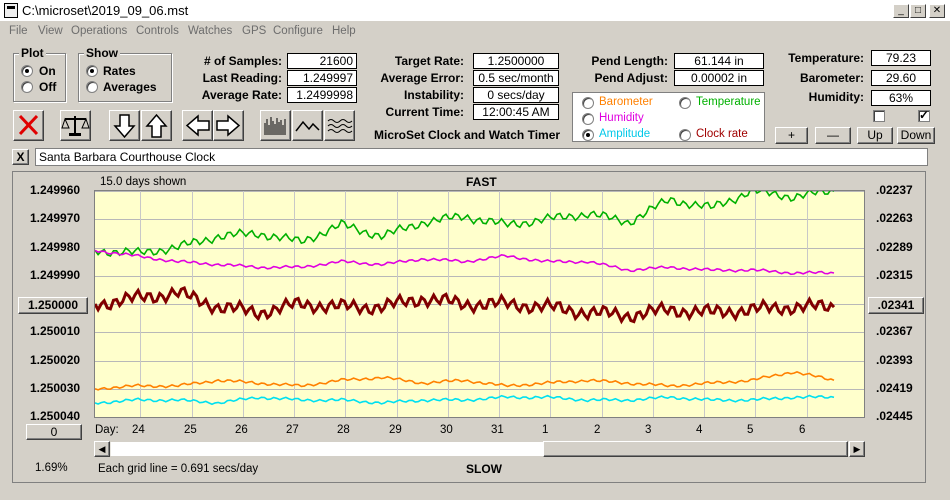 Image resolution: width=950 pixels, height=500 pixels. I want to click on app-caption: MicroSet Clock and Watch Timer, so click(467, 135).